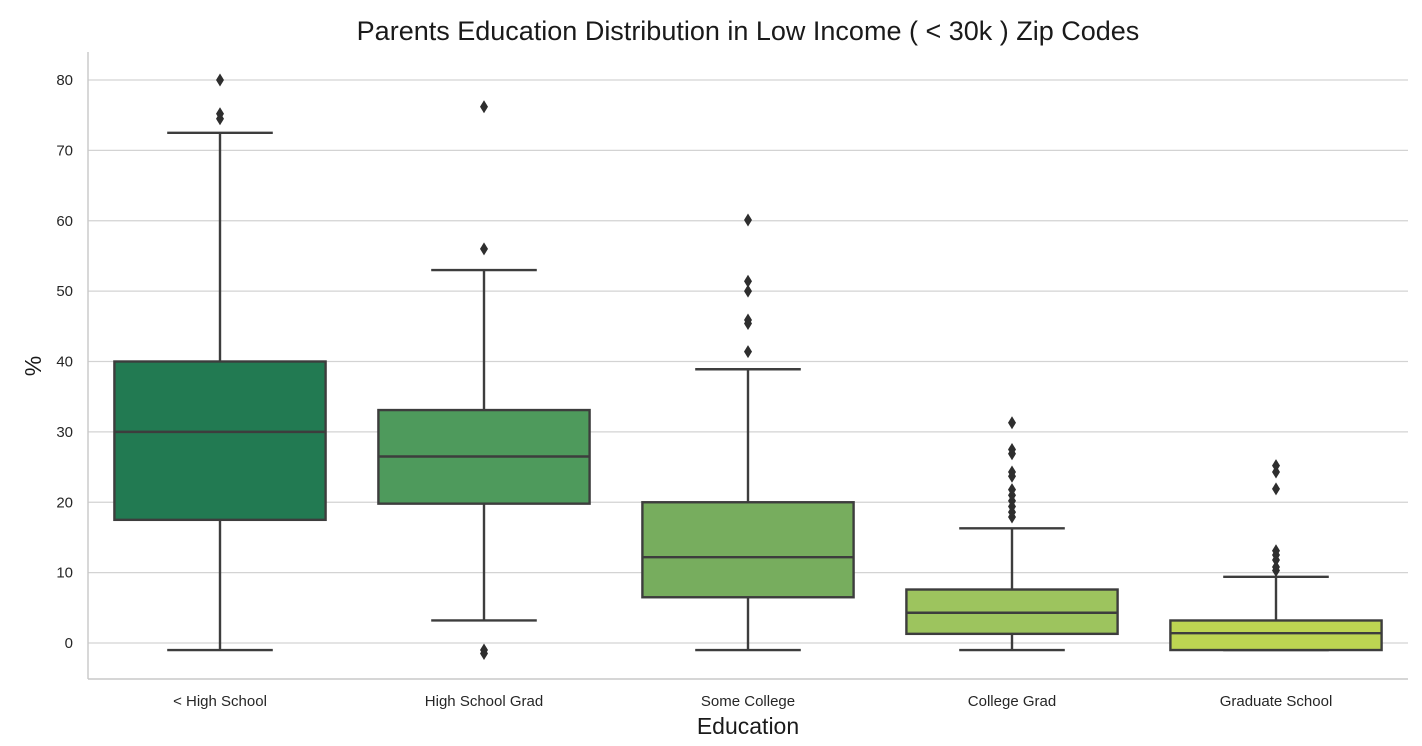  What do you see at coordinates (69, 643) in the screenshot?
I see `y-tick-label: 0` at bounding box center [69, 643].